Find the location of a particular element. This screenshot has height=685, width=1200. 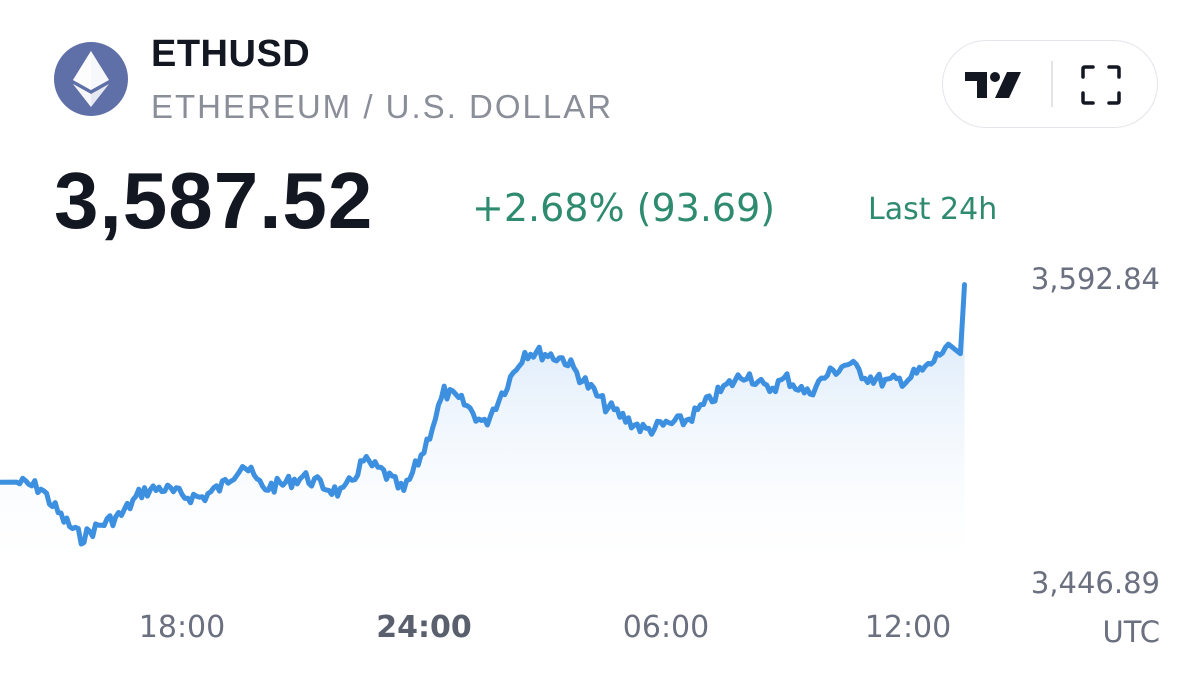

last-price: 3,587.52 is located at coordinates (214, 200).